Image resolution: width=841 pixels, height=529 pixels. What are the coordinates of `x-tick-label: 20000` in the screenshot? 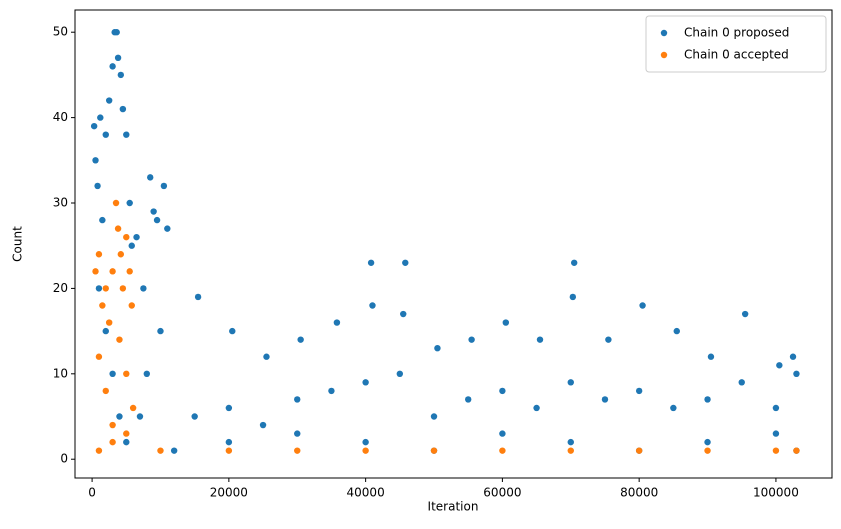 It's located at (229, 493).